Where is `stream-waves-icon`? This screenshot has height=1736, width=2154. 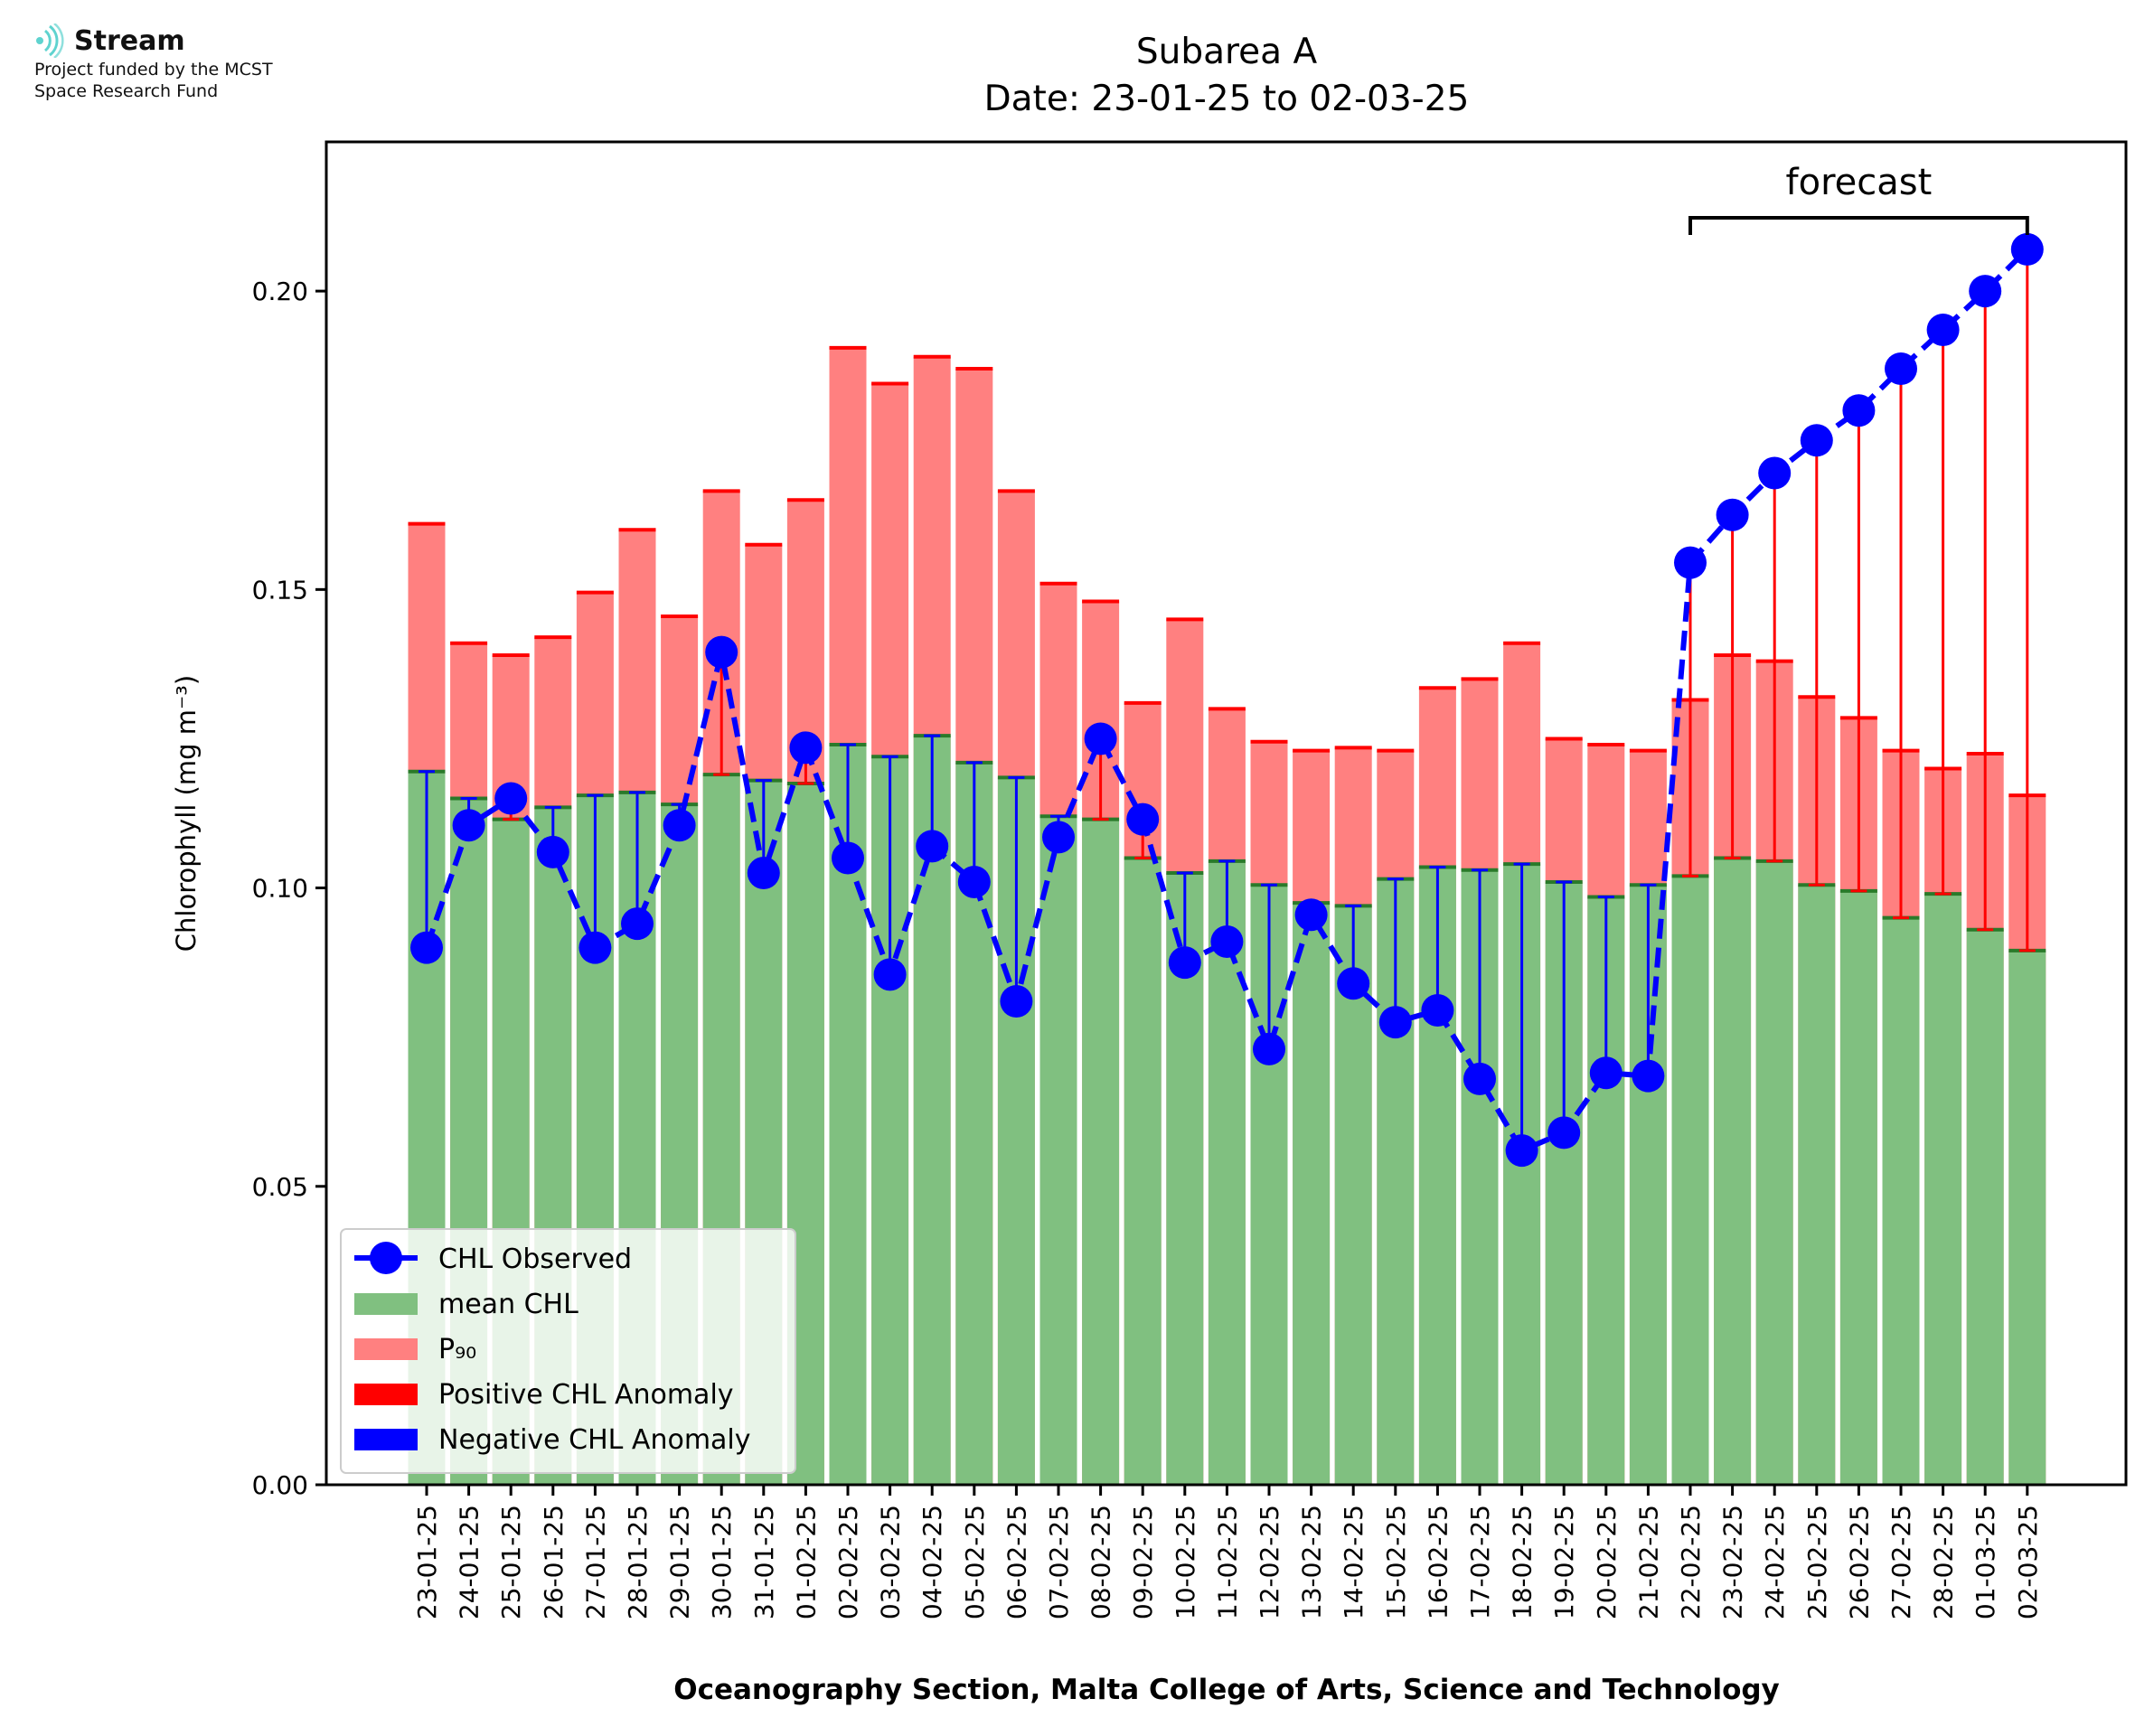
stream-waves-icon is located at coordinates (50, 40).